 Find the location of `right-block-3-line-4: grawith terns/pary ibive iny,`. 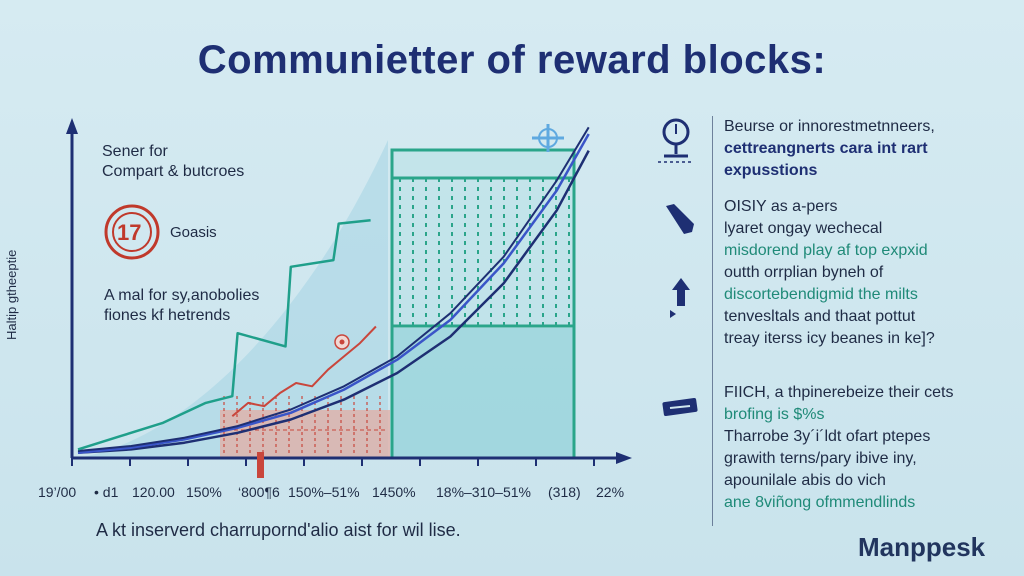

right-block-3-line-4: grawith terns/pary ibive iny, is located at coordinates (820, 458).